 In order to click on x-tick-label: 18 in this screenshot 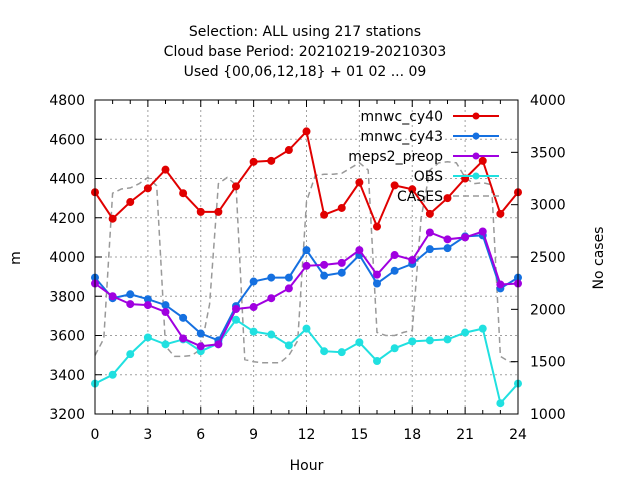, I will do `click(412, 435)`.